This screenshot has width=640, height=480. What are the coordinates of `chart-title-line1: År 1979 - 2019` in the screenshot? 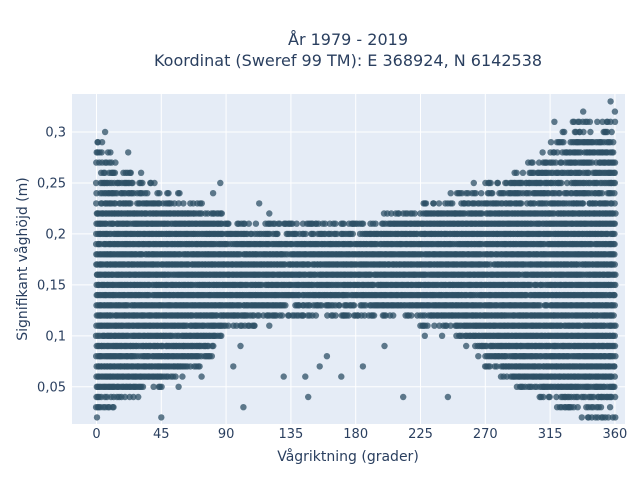 It's located at (348, 39).